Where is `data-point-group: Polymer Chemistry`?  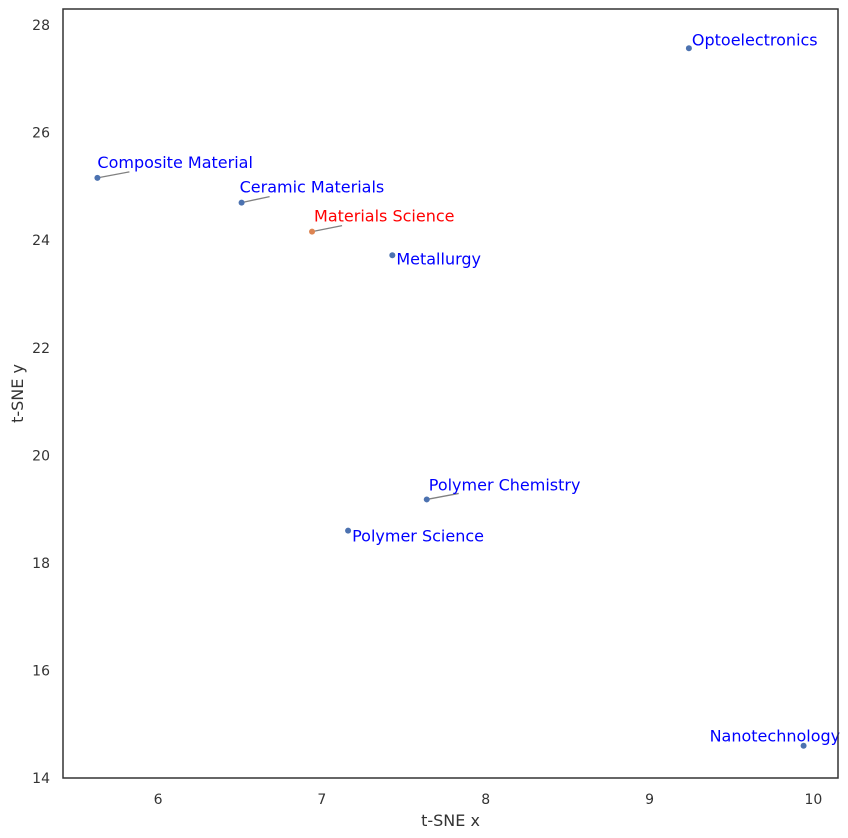 data-point-group: Polymer Chemistry is located at coordinates (502, 489).